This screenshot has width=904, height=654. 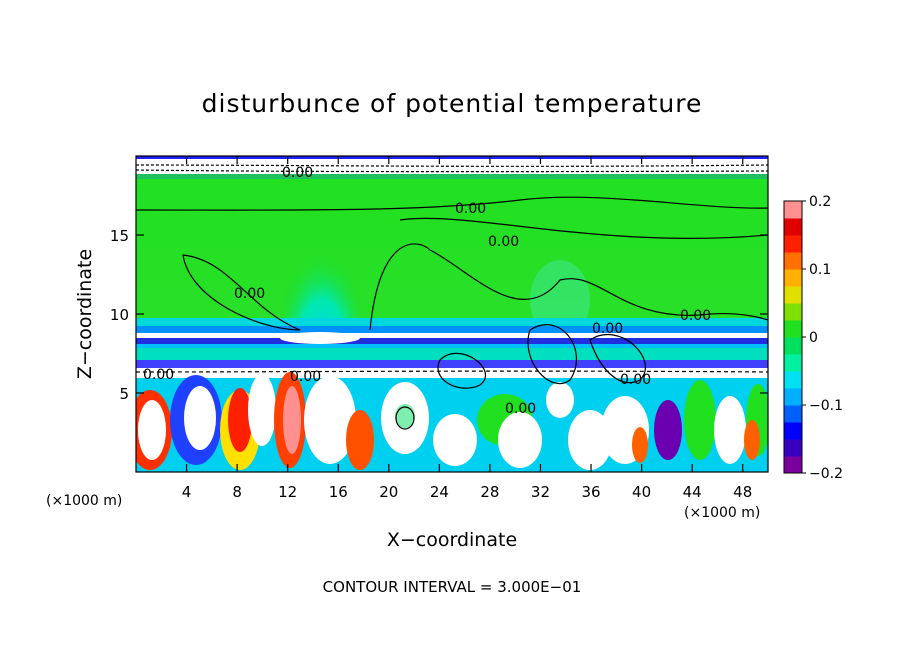 I want to click on y-tick-label: 10, so click(x=119, y=315).